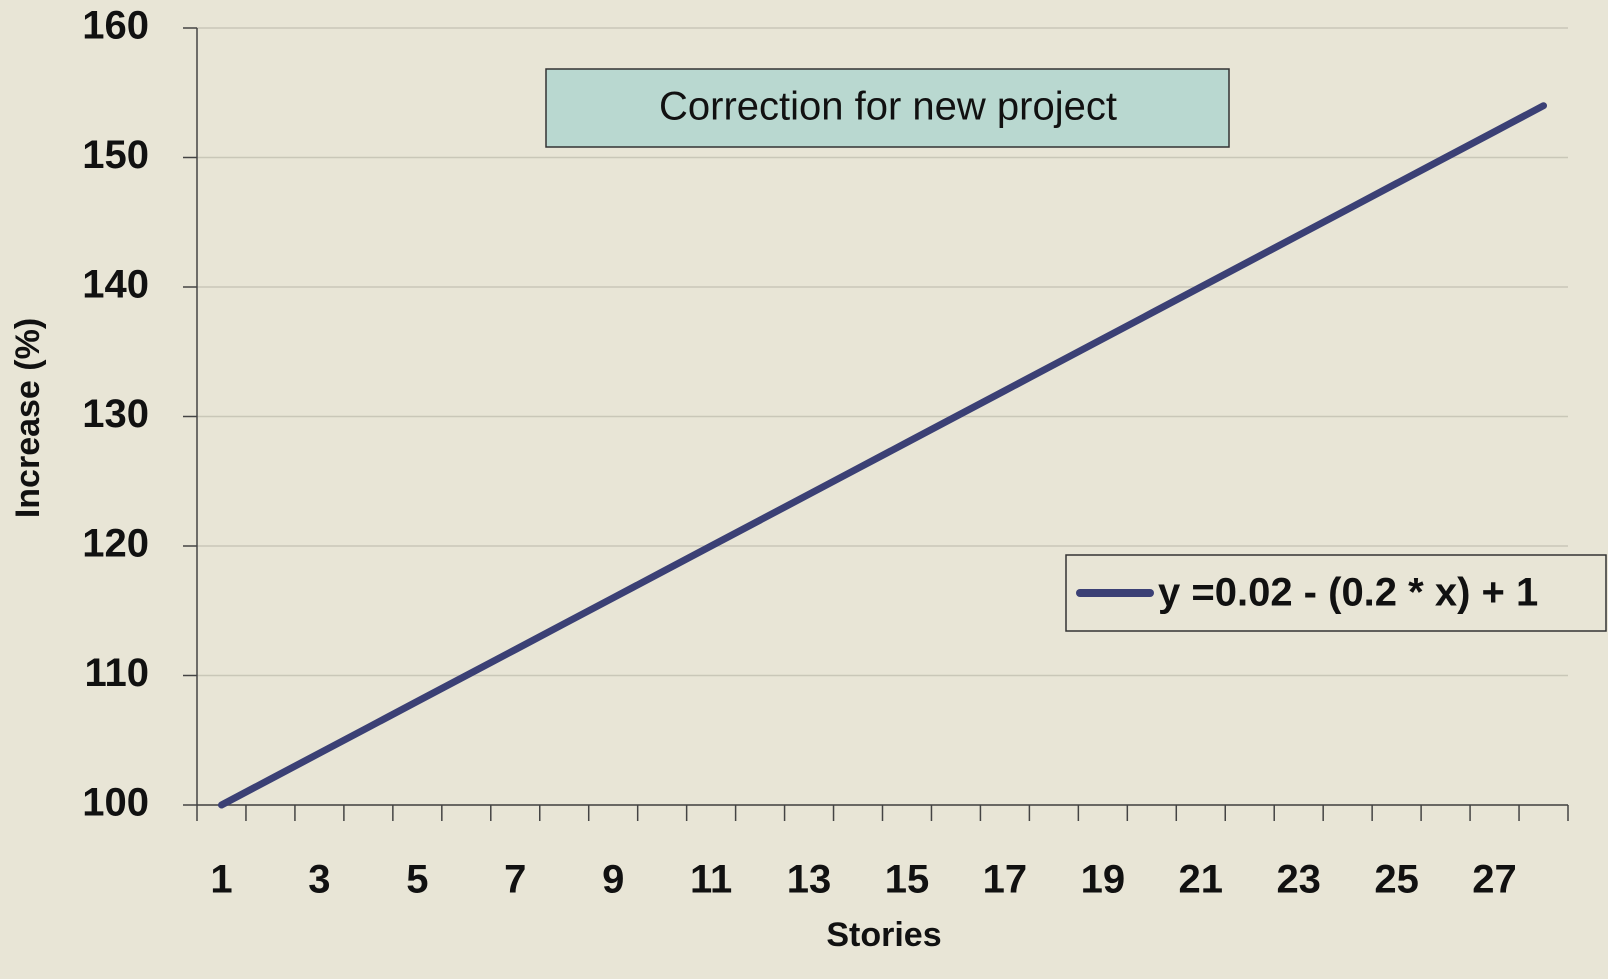 The image size is (1608, 979). I want to click on x-tick-label: 17, so click(1005, 880).